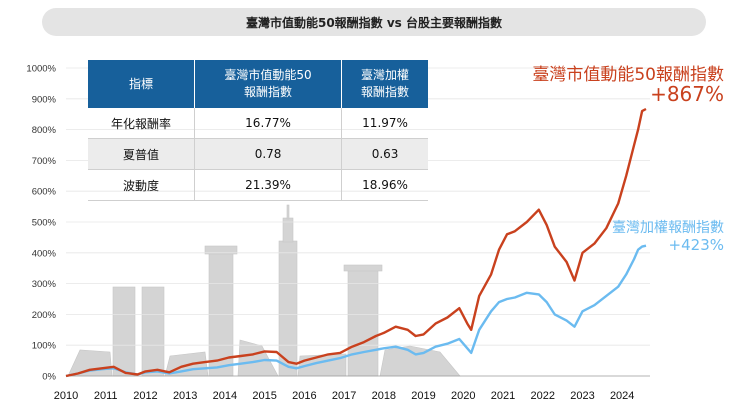 This screenshot has height=411, width=750. What do you see at coordinates (141, 84) in the screenshot?
I see `table-header-metric: 指標` at bounding box center [141, 84].